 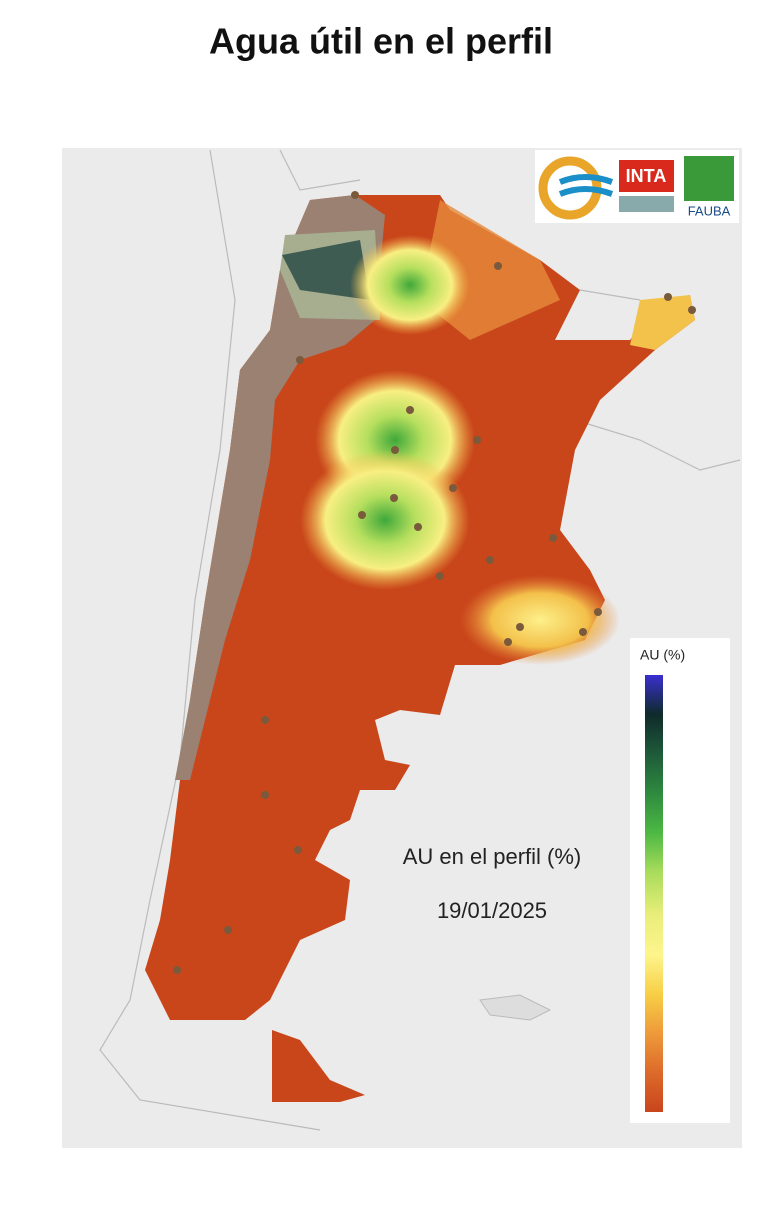 I want to click on tierra-del-fuego, so click(x=318, y=1066).